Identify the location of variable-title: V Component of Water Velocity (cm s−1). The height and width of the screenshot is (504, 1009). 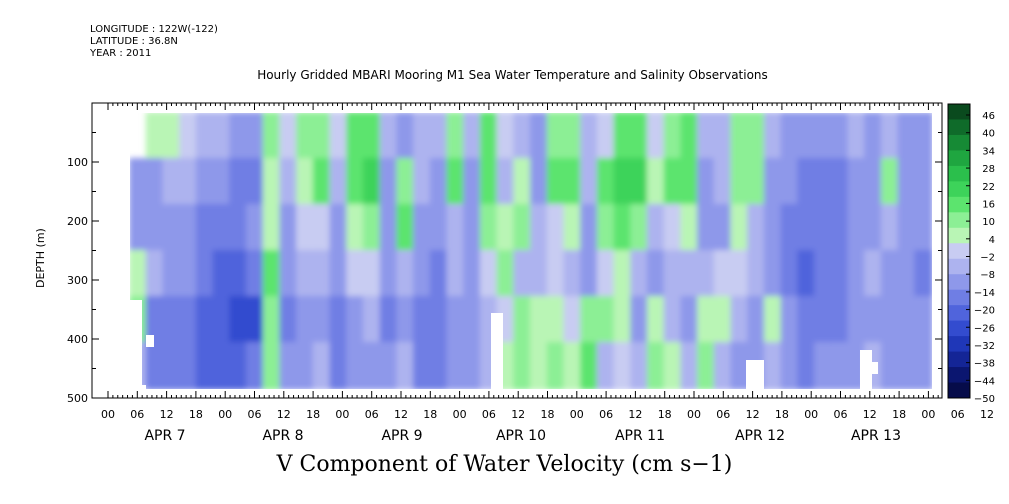
(504, 464).